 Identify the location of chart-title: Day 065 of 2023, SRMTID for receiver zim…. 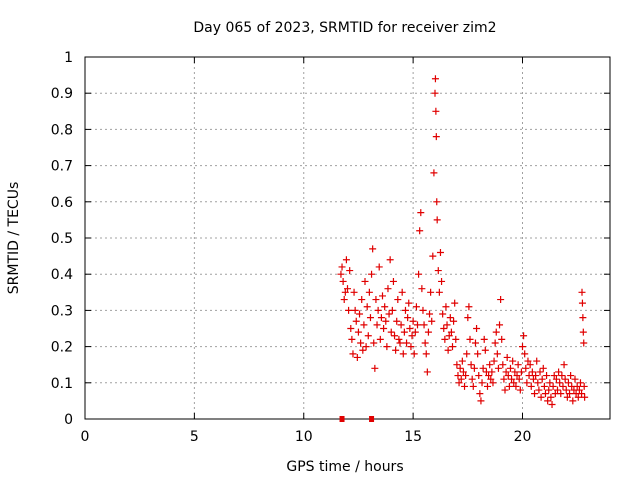
(344, 28).